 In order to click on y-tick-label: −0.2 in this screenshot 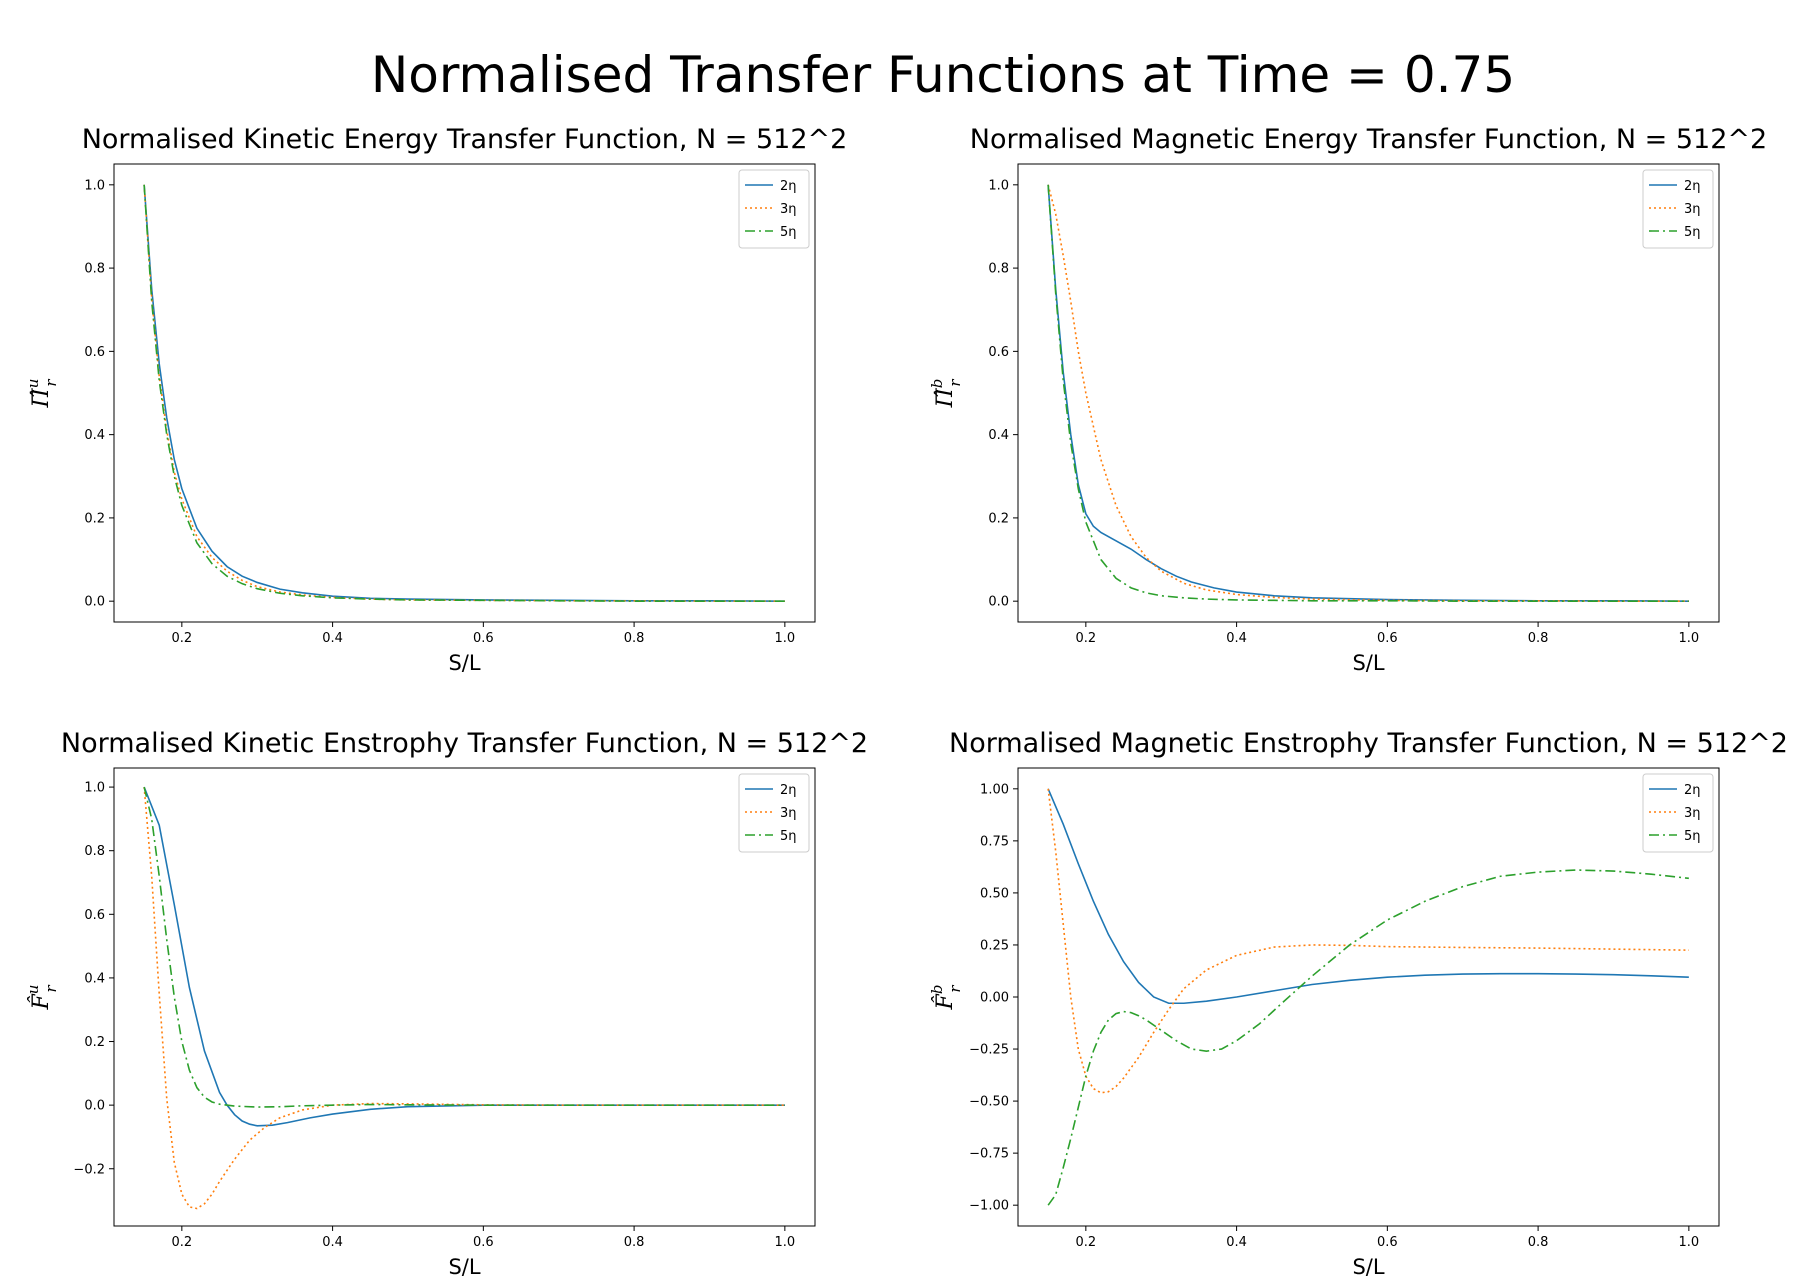, I will do `click(89, 1169)`.